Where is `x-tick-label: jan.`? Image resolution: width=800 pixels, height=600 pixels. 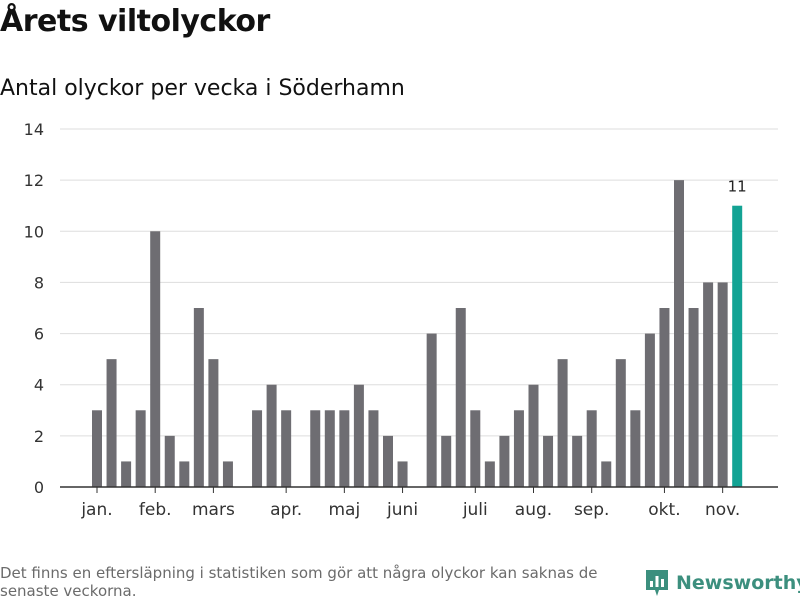 x-tick-label: jan. is located at coordinates (96, 510).